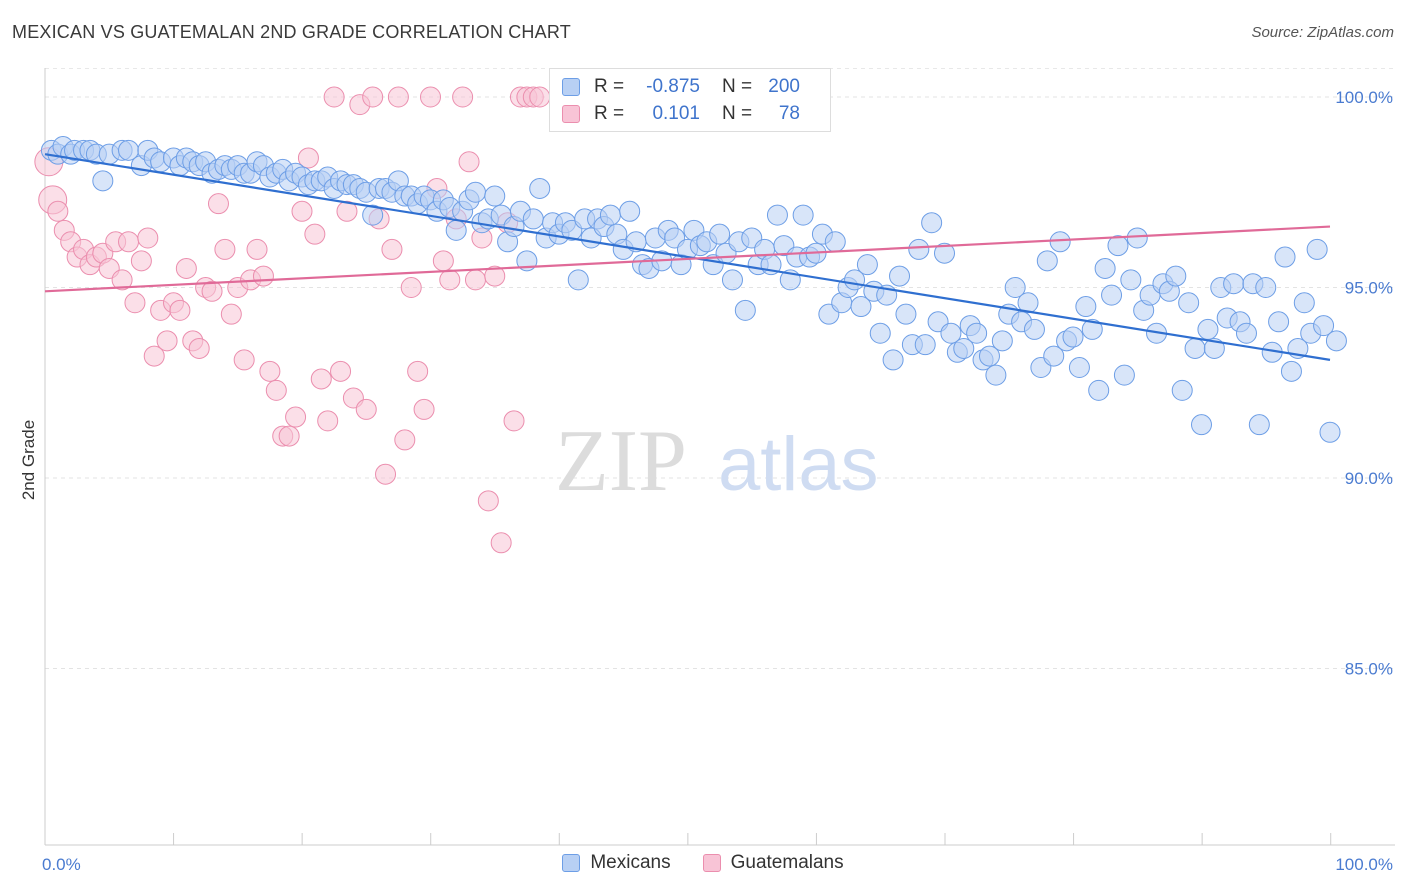 This screenshot has width=1406, height=892. Describe the element at coordinates (784, 86) in the screenshot. I see `legend-n-value: 200` at that location.